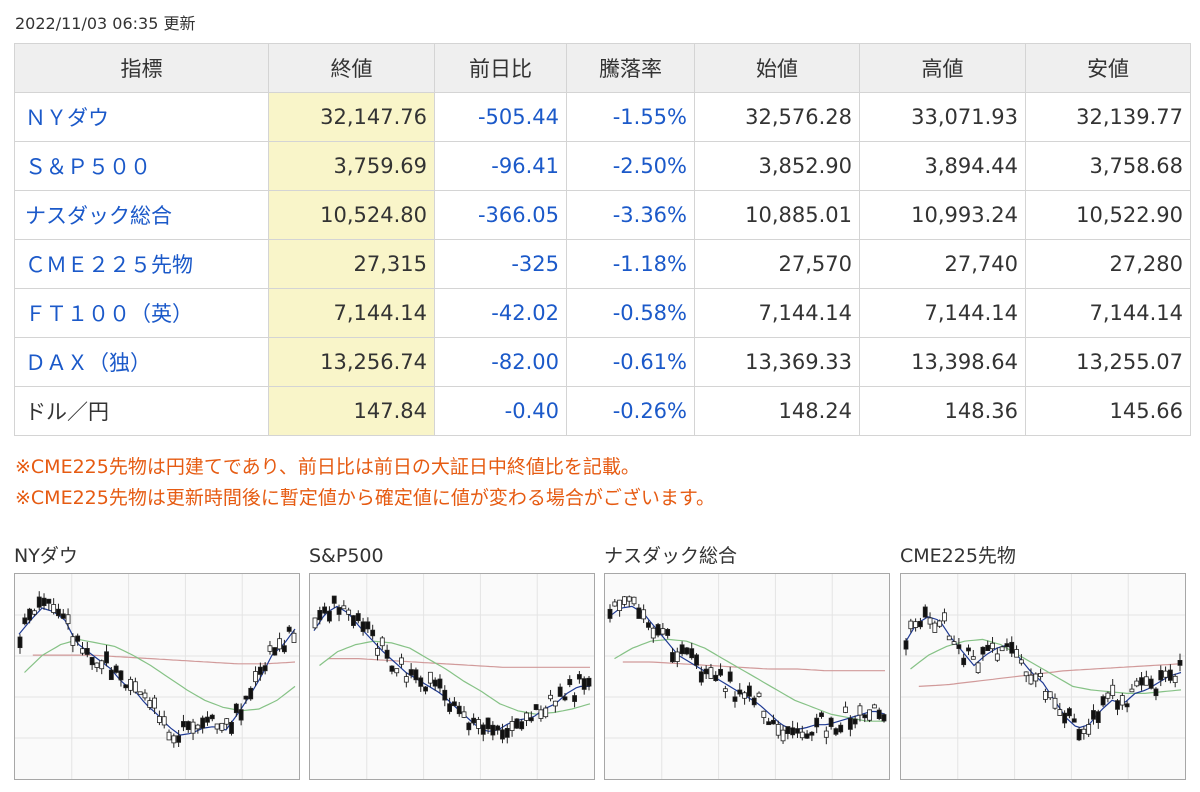 This screenshot has height=792, width=1200. I want to click on chart-sp500: S&P500, so click(452, 661).